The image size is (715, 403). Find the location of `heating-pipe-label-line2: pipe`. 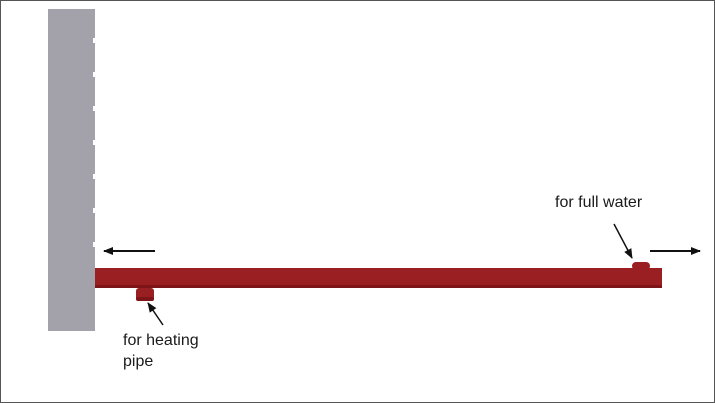

heating-pipe-label-line2: pipe is located at coordinates (138, 361).